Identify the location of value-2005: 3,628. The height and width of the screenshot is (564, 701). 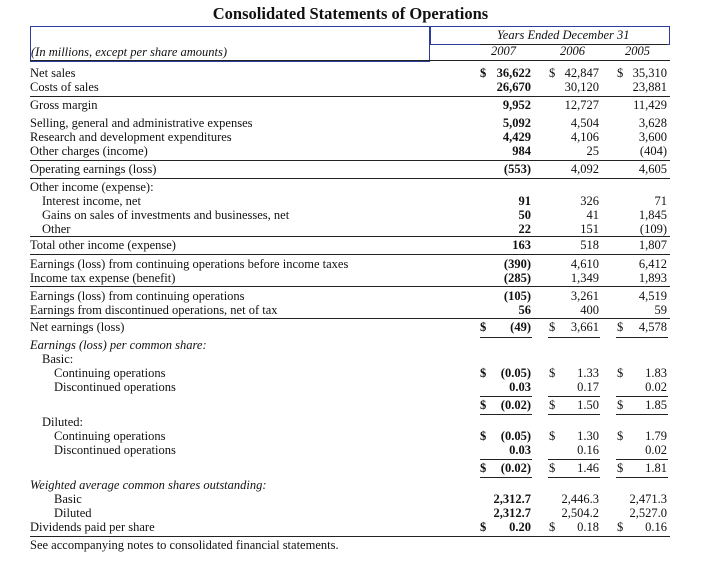
(652, 123).